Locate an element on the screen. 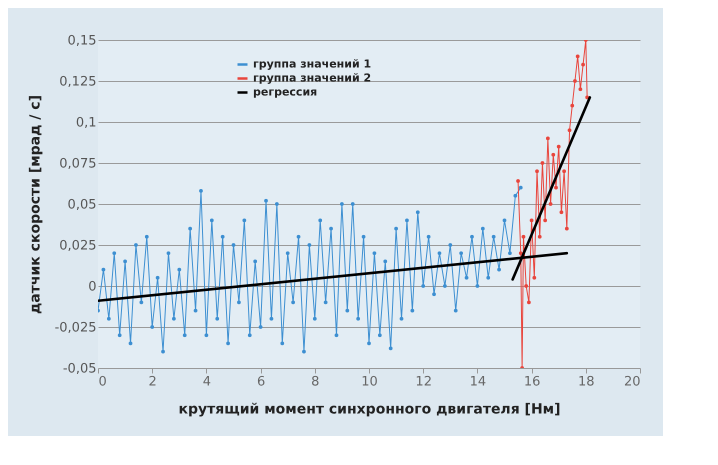 This screenshot has width=718, height=465. x-tick-label: 6 is located at coordinates (261, 382).